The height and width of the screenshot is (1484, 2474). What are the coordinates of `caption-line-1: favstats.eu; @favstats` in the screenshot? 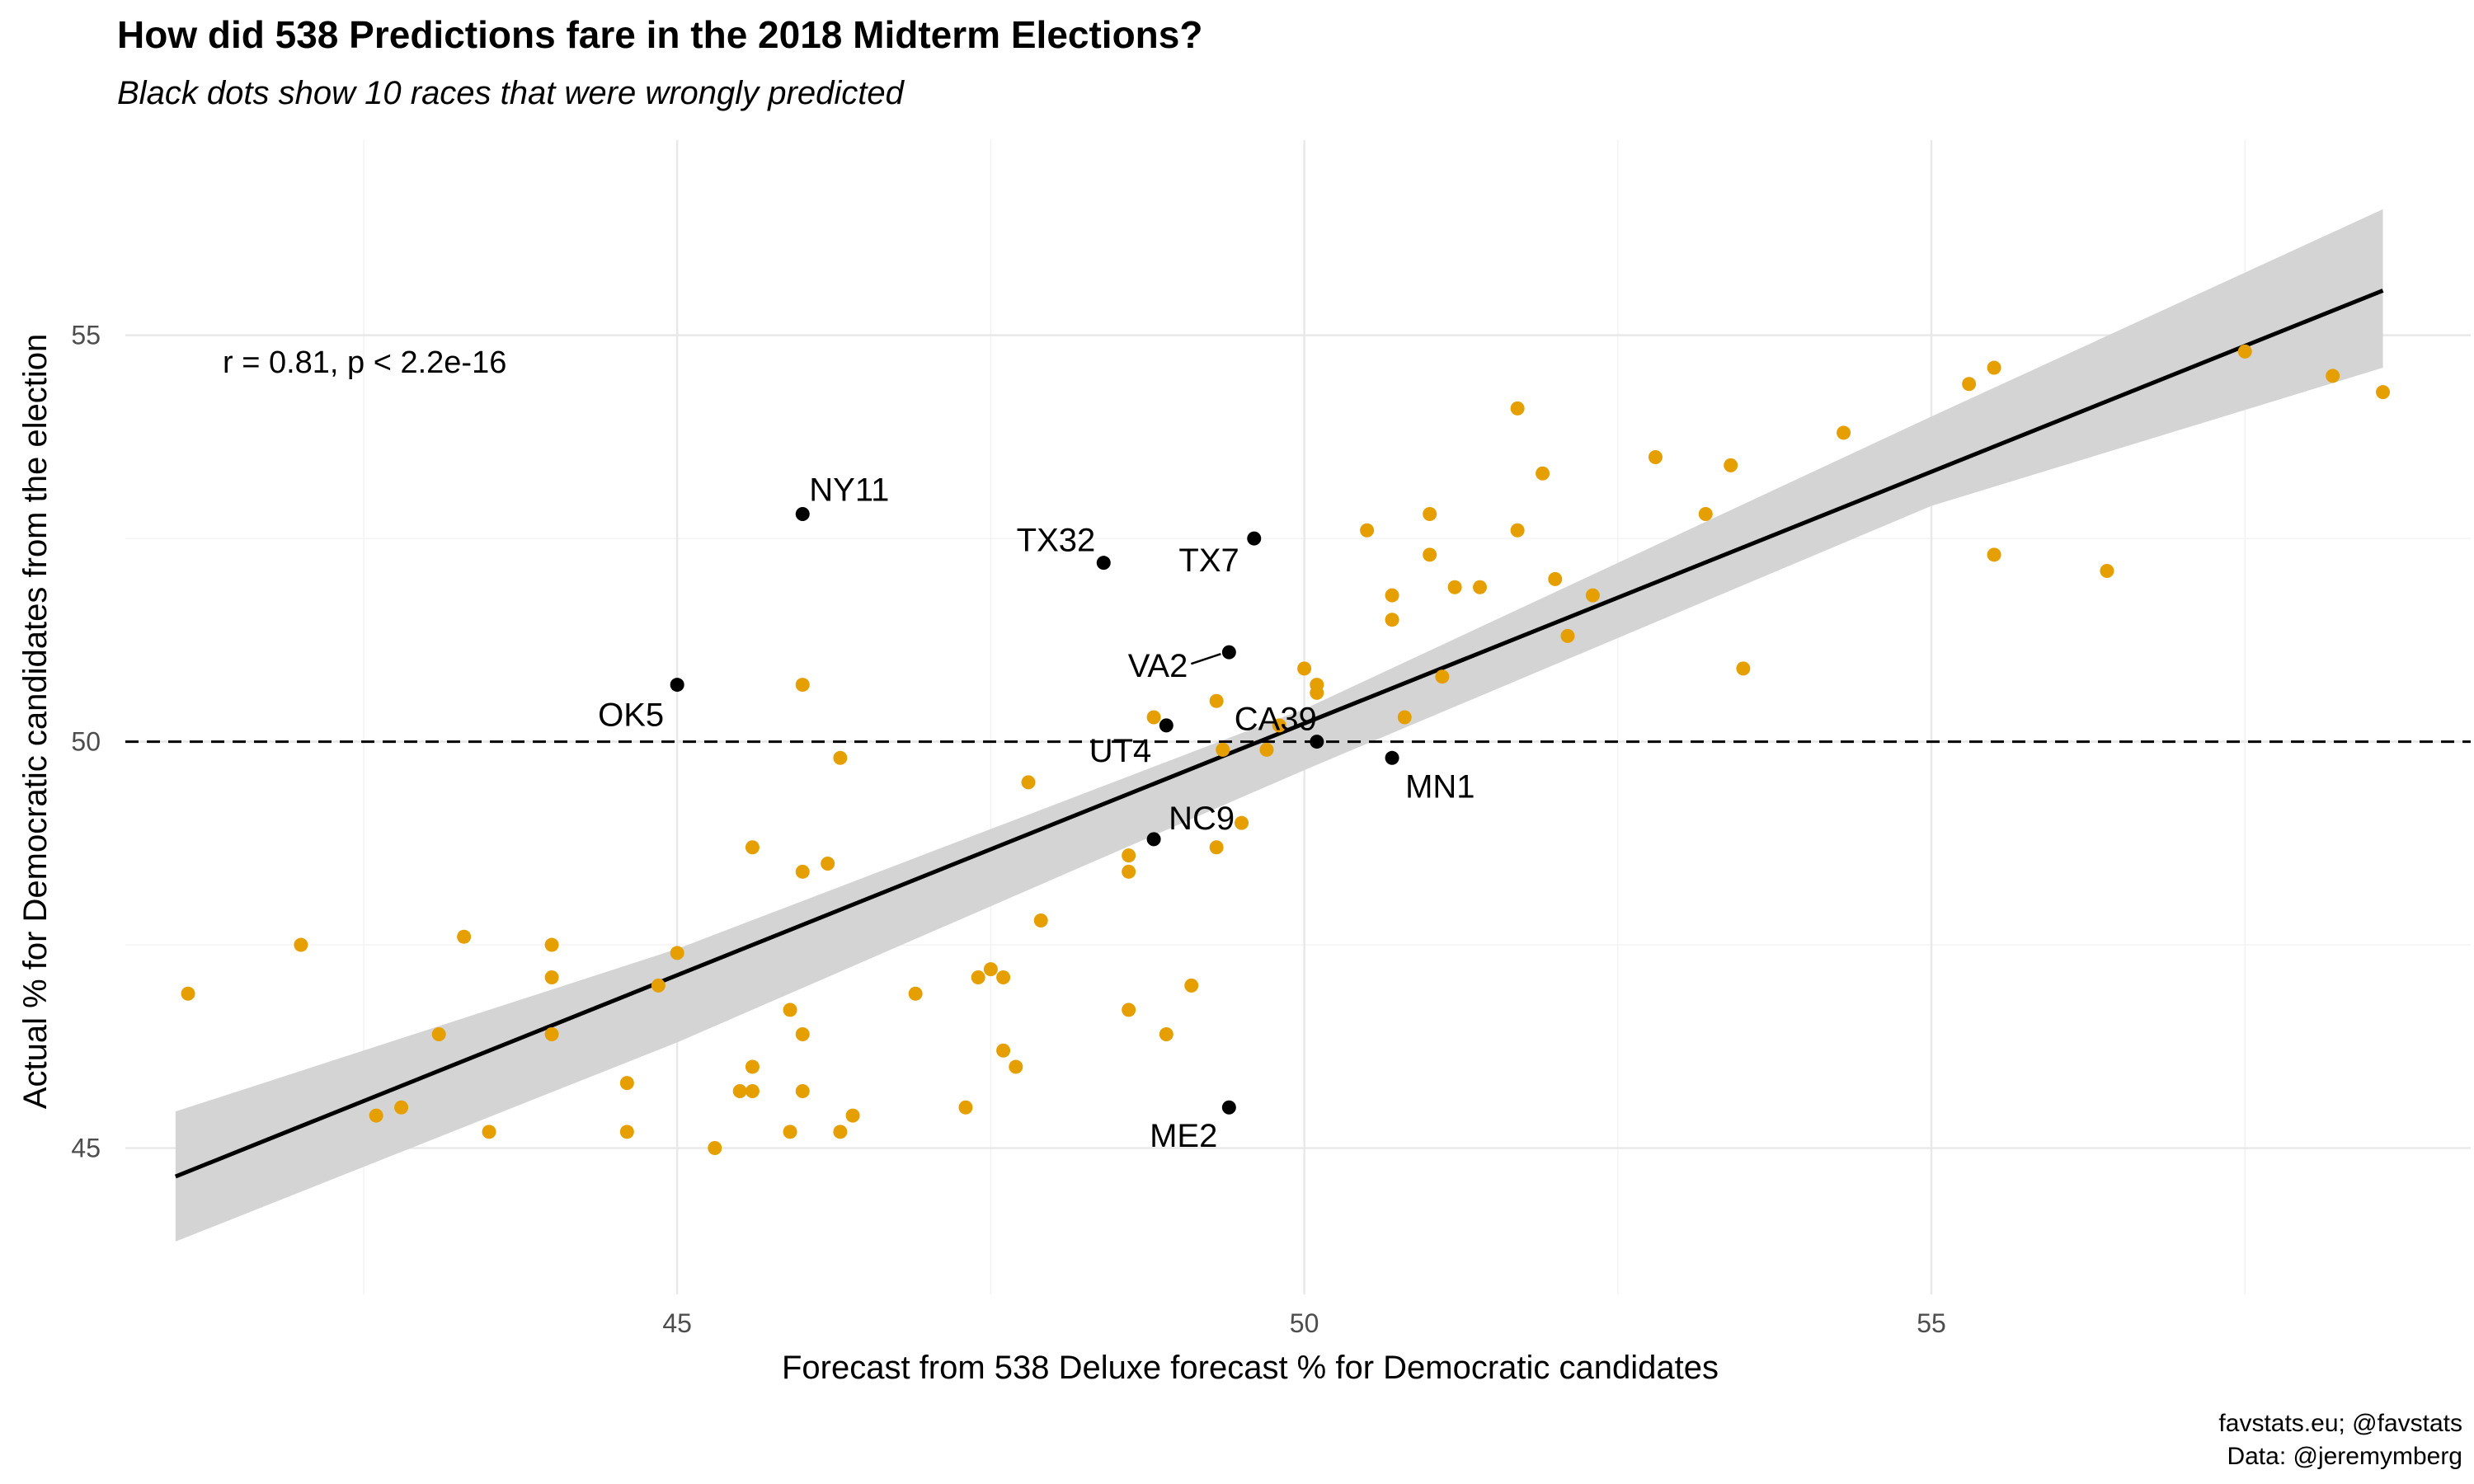 It's located at (2340, 1423).